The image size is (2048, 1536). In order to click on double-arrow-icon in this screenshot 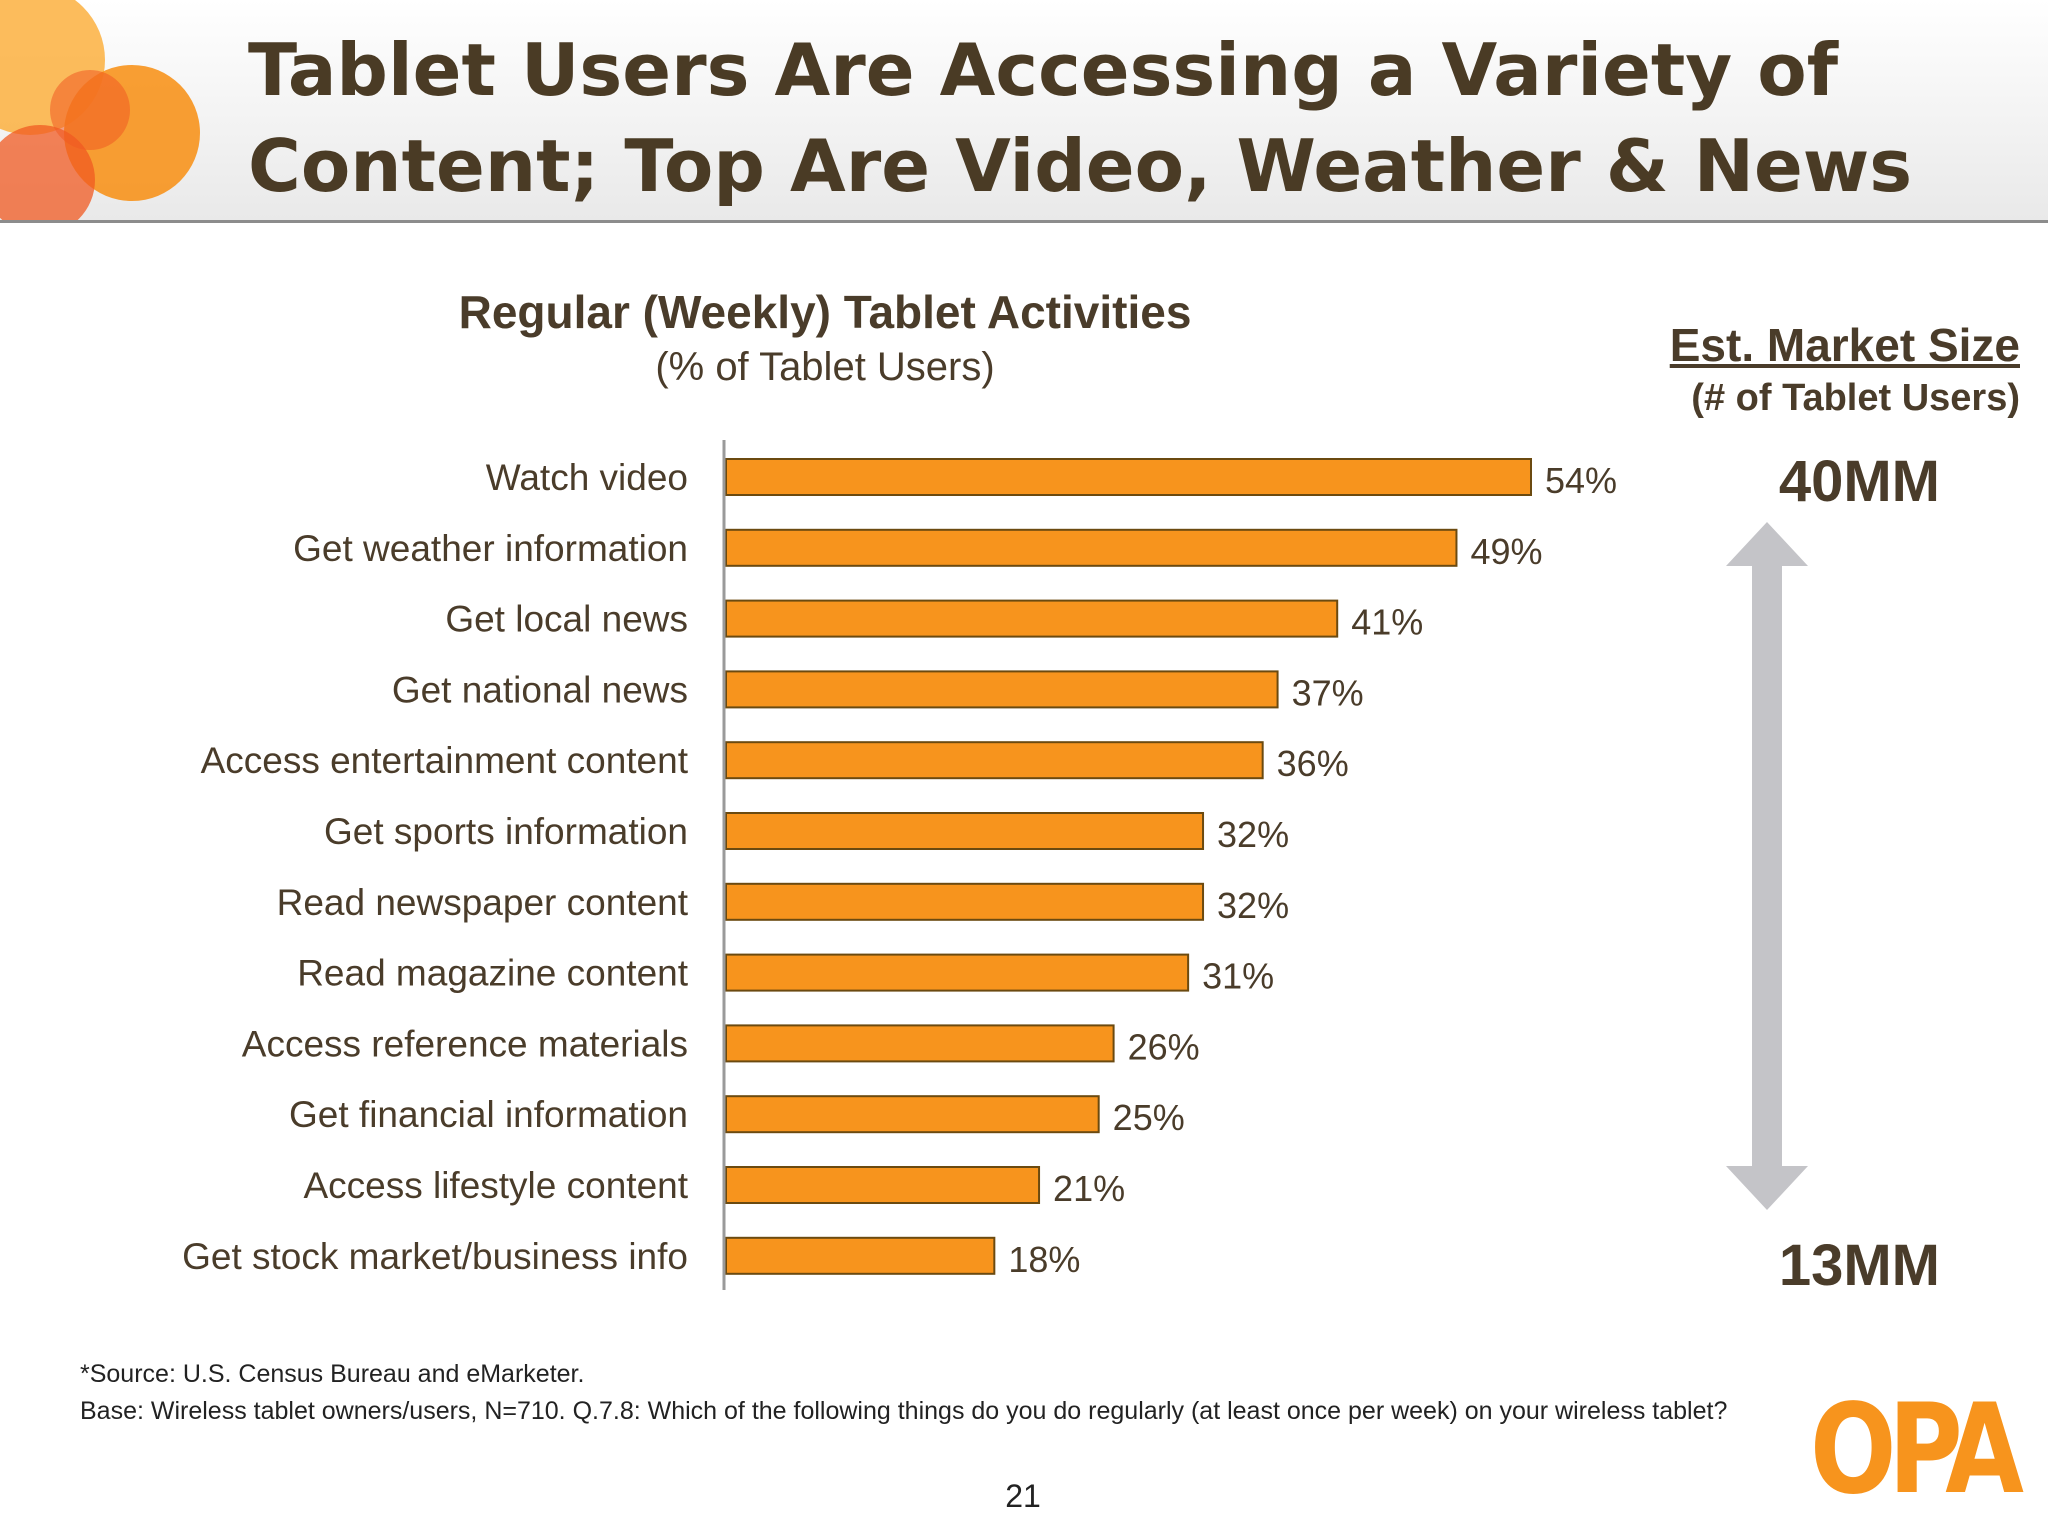, I will do `click(1767, 866)`.